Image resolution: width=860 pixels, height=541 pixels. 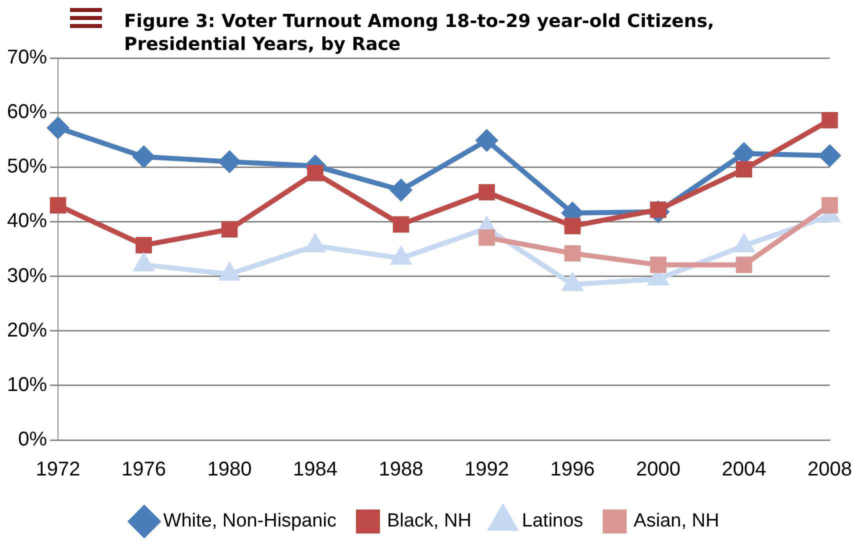 What do you see at coordinates (420, 33) in the screenshot?
I see `chart-title: Figure 3: Voter Turnout Among 18-to-29 year-old Citizens, Presidential Years, by Race` at bounding box center [420, 33].